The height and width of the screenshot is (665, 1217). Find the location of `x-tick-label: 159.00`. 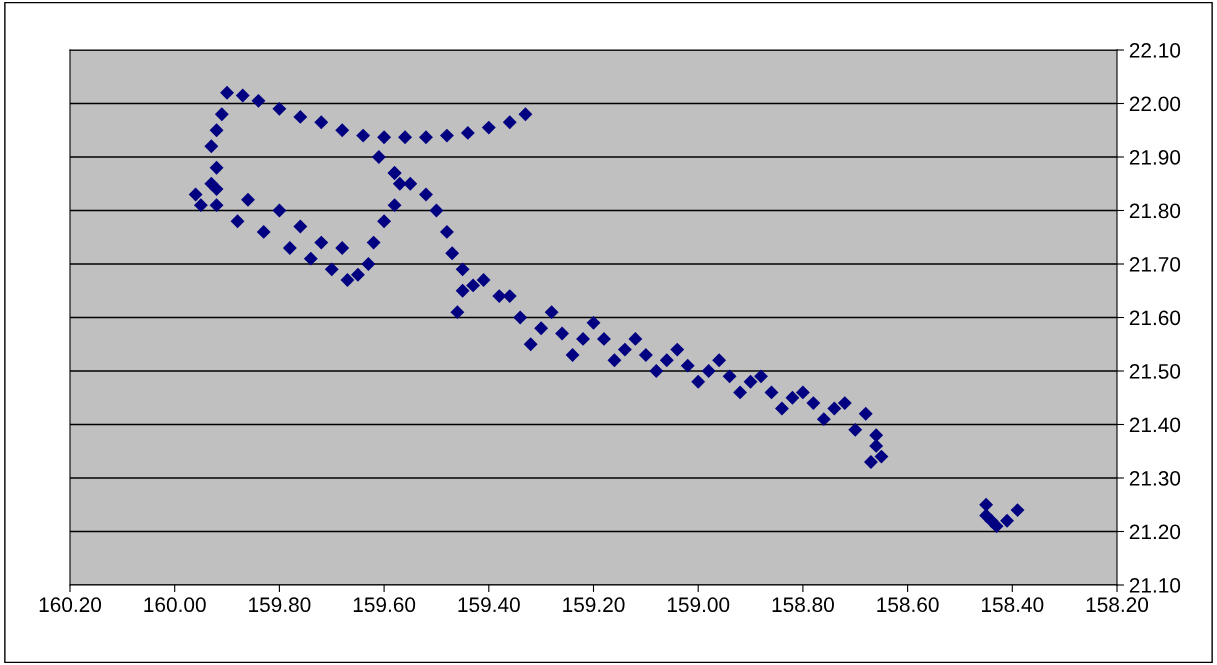

x-tick-label: 159.00 is located at coordinates (698, 605).